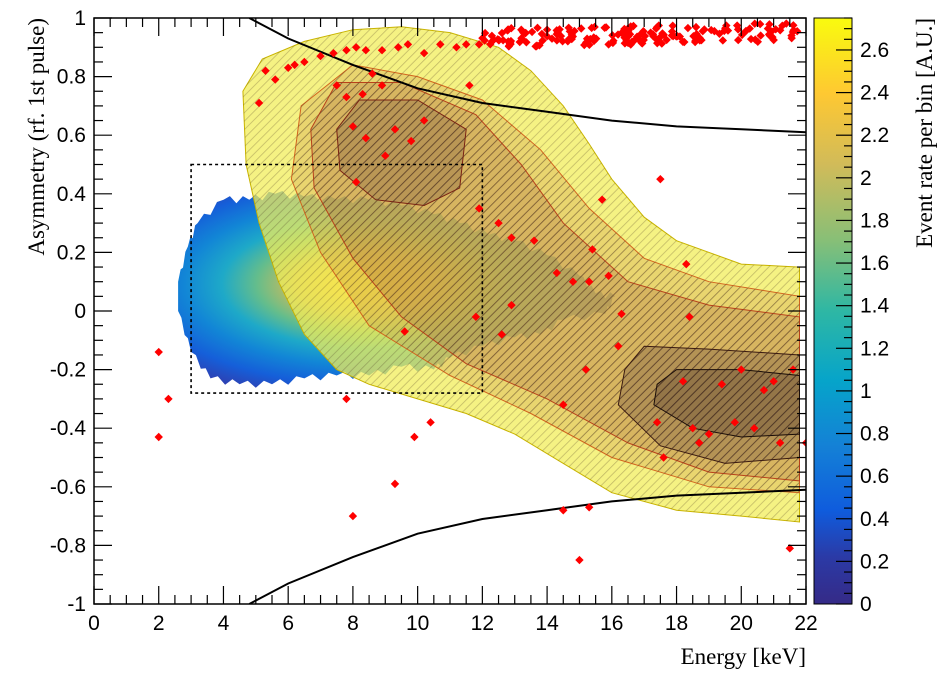 The image size is (948, 680). Describe the element at coordinates (741, 623) in the screenshot. I see `x-tick-label: 20` at that location.